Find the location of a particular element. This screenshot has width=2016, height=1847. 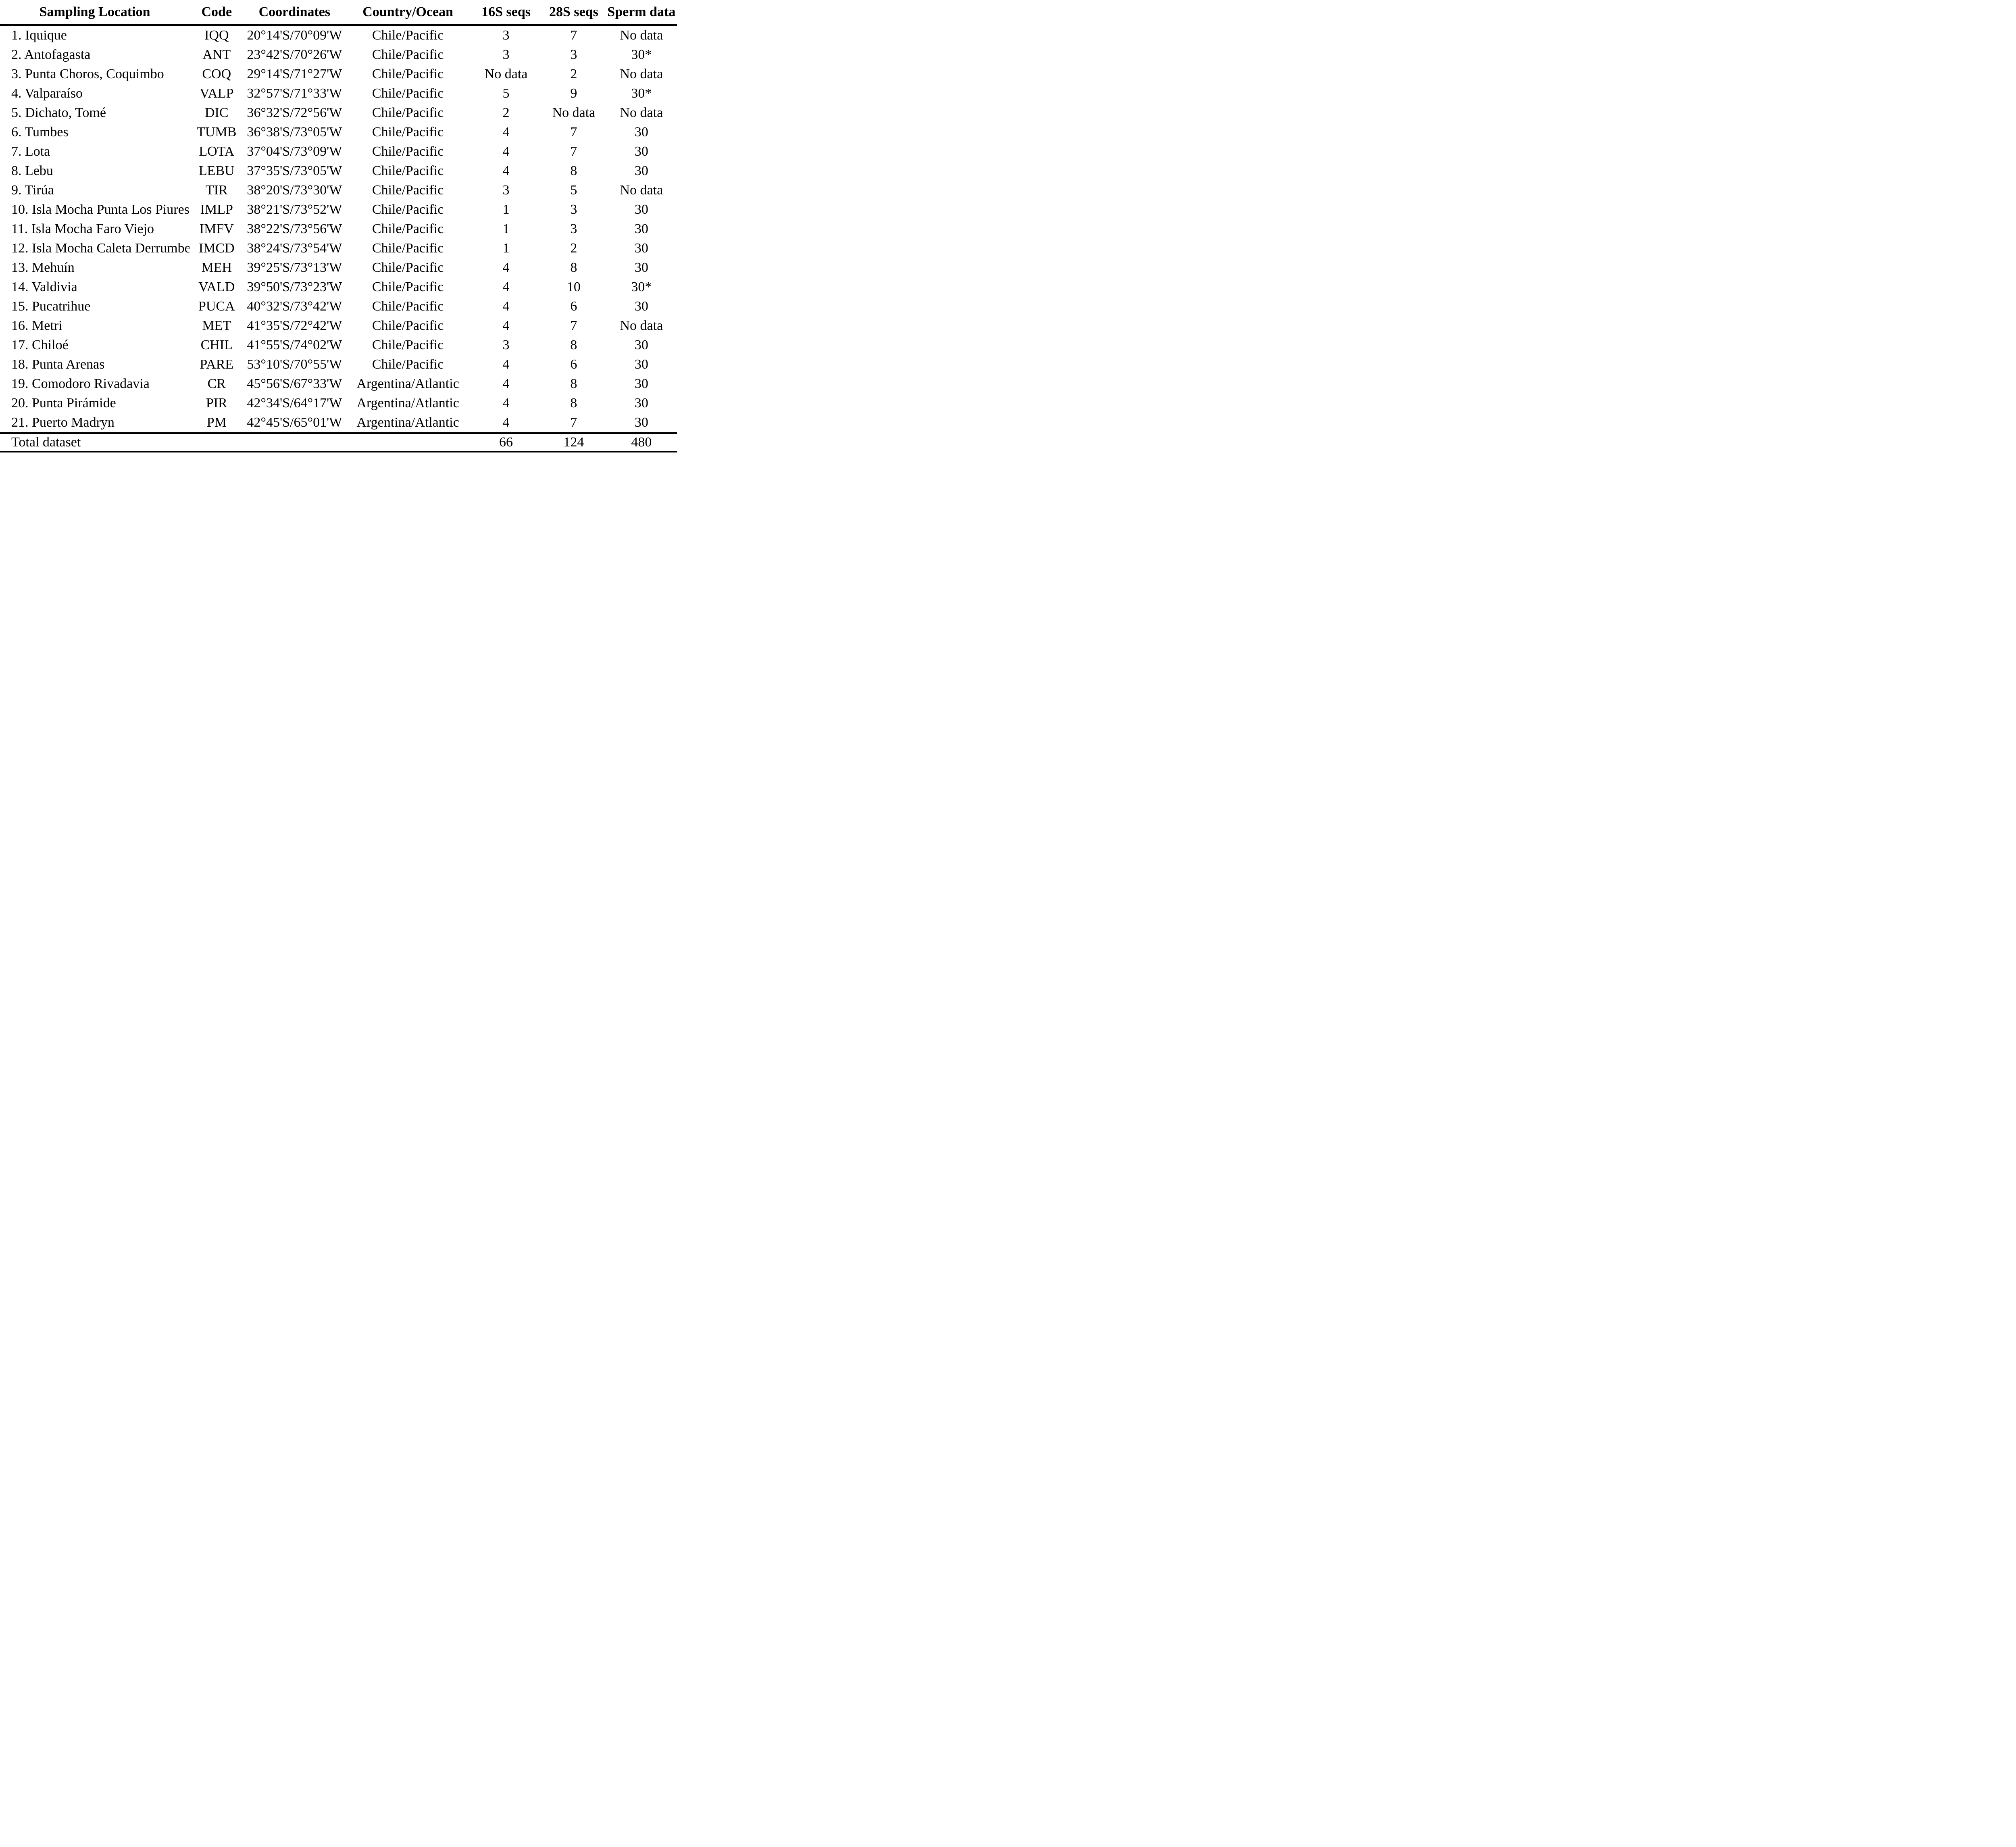

cell-coordinates: 39°25'S/73°13'W is located at coordinates (294, 267).